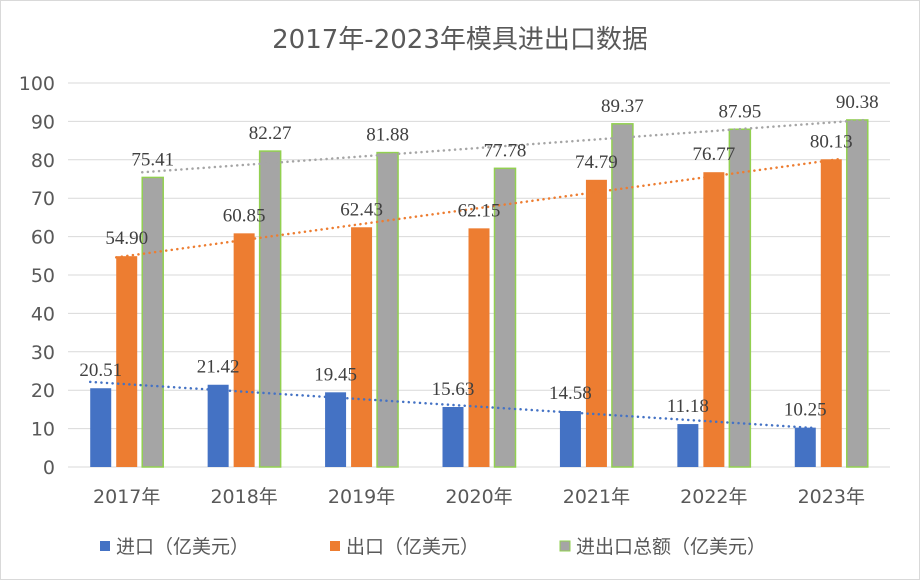  Describe the element at coordinates (100, 370) in the screenshot. I see `data-label: 20.51` at that location.